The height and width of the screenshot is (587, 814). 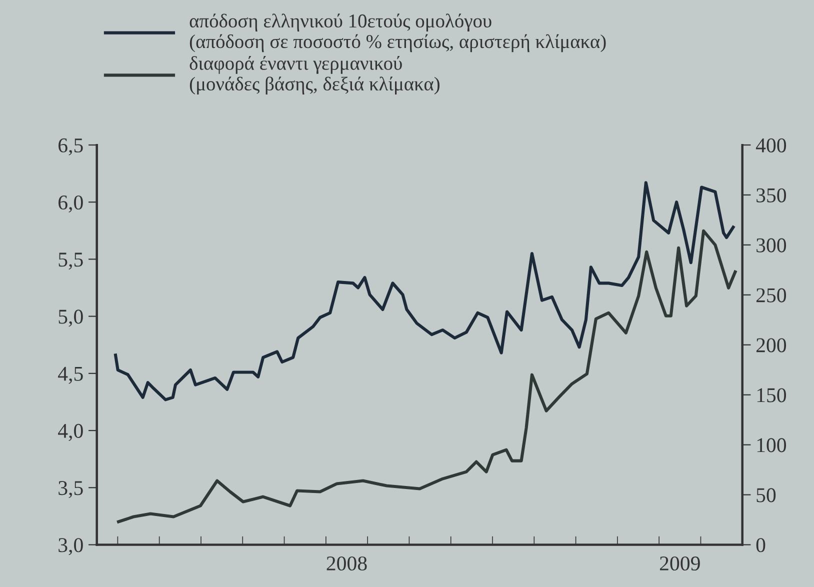 I want to click on y-tick-label: 4,0, so click(x=70, y=432).